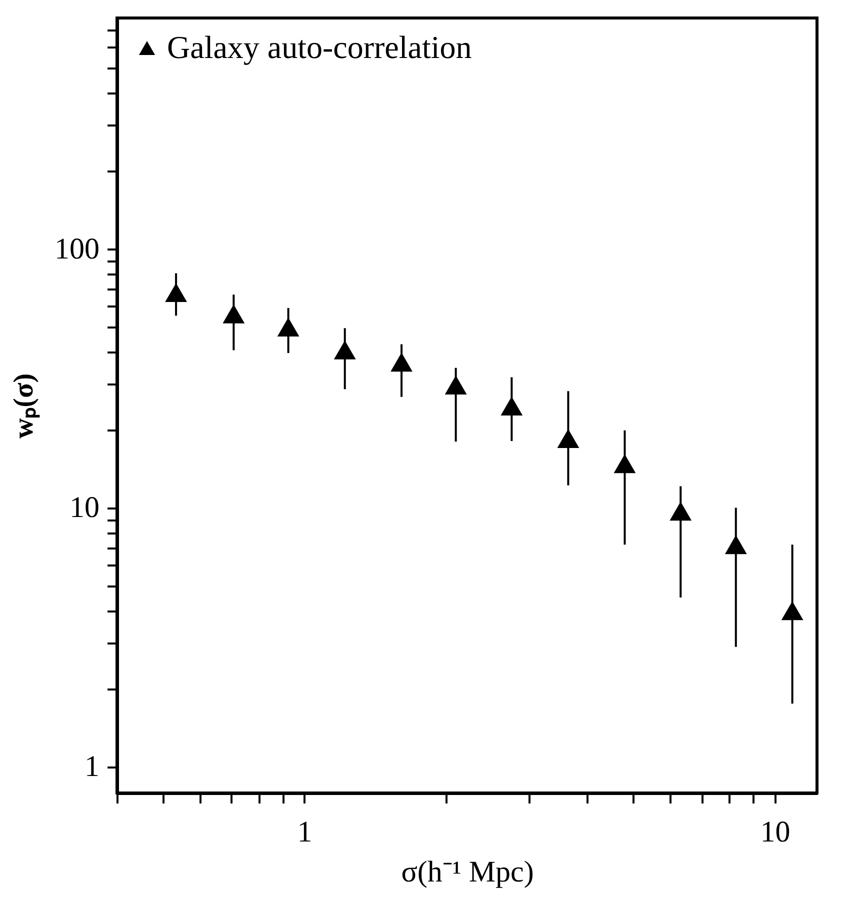 This screenshot has width=855, height=909. I want to click on y-tick-label: 100, so click(77, 249).